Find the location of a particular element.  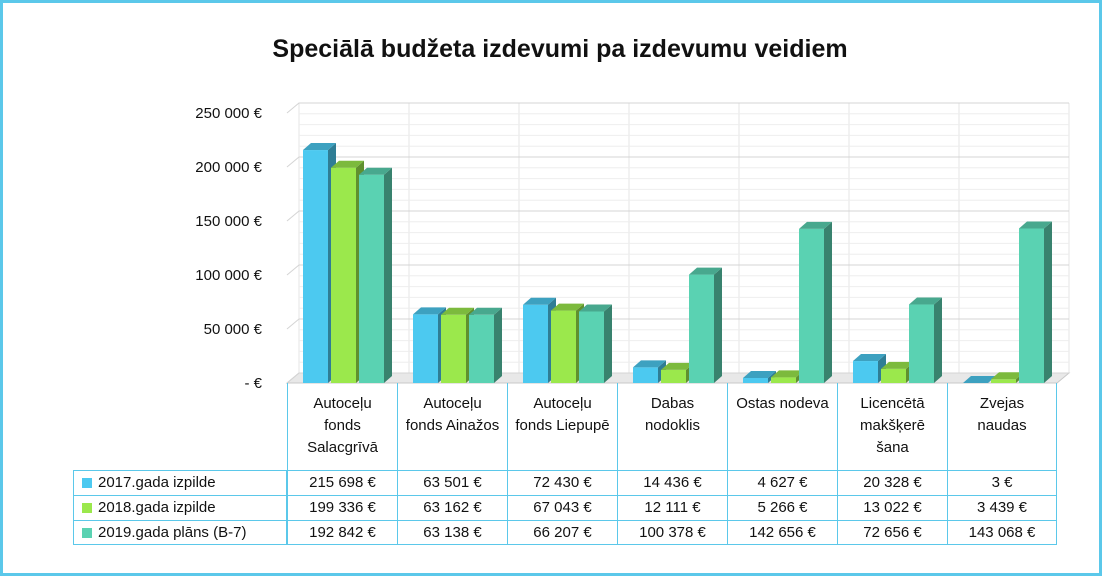

legend-label: 2018.gada izpilde is located at coordinates (157, 507).